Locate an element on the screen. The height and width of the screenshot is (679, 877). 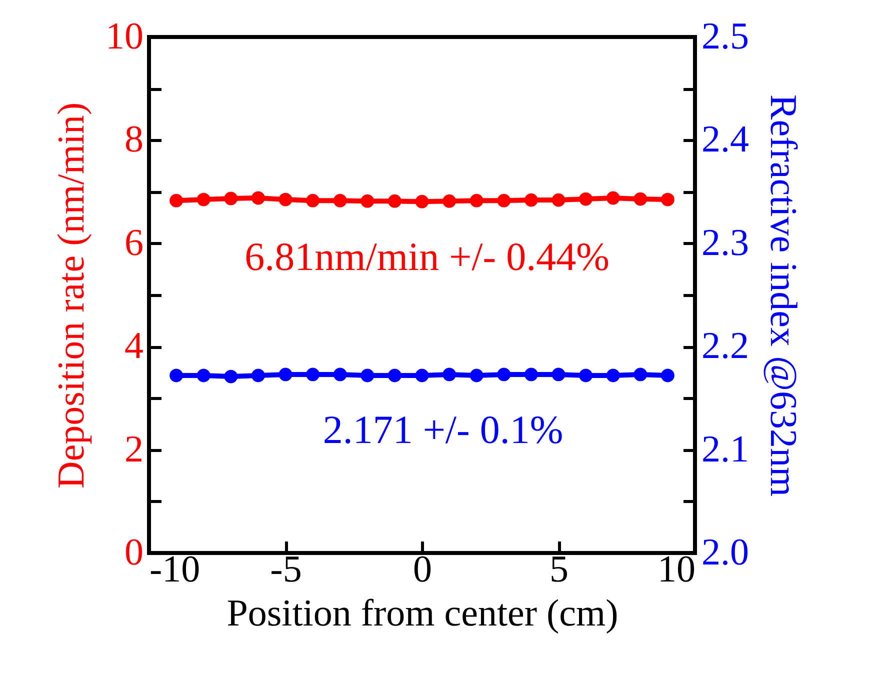
x-tick-label: 0 is located at coordinates (422, 569).